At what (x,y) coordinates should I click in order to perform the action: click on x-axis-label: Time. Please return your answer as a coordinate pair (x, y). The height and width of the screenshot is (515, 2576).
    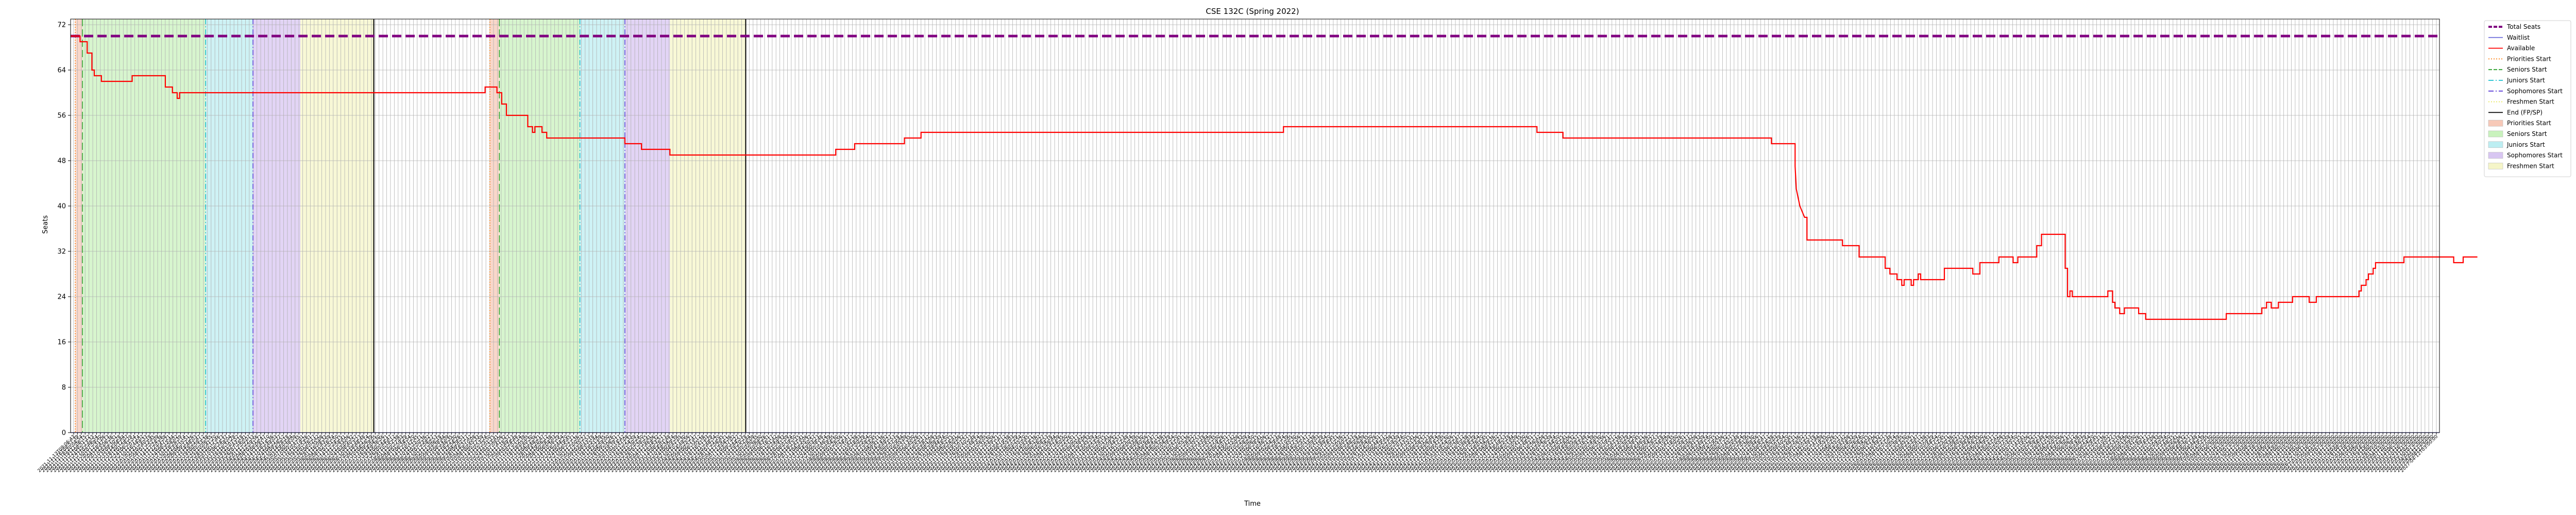
    Looking at the image, I should click on (1252, 504).